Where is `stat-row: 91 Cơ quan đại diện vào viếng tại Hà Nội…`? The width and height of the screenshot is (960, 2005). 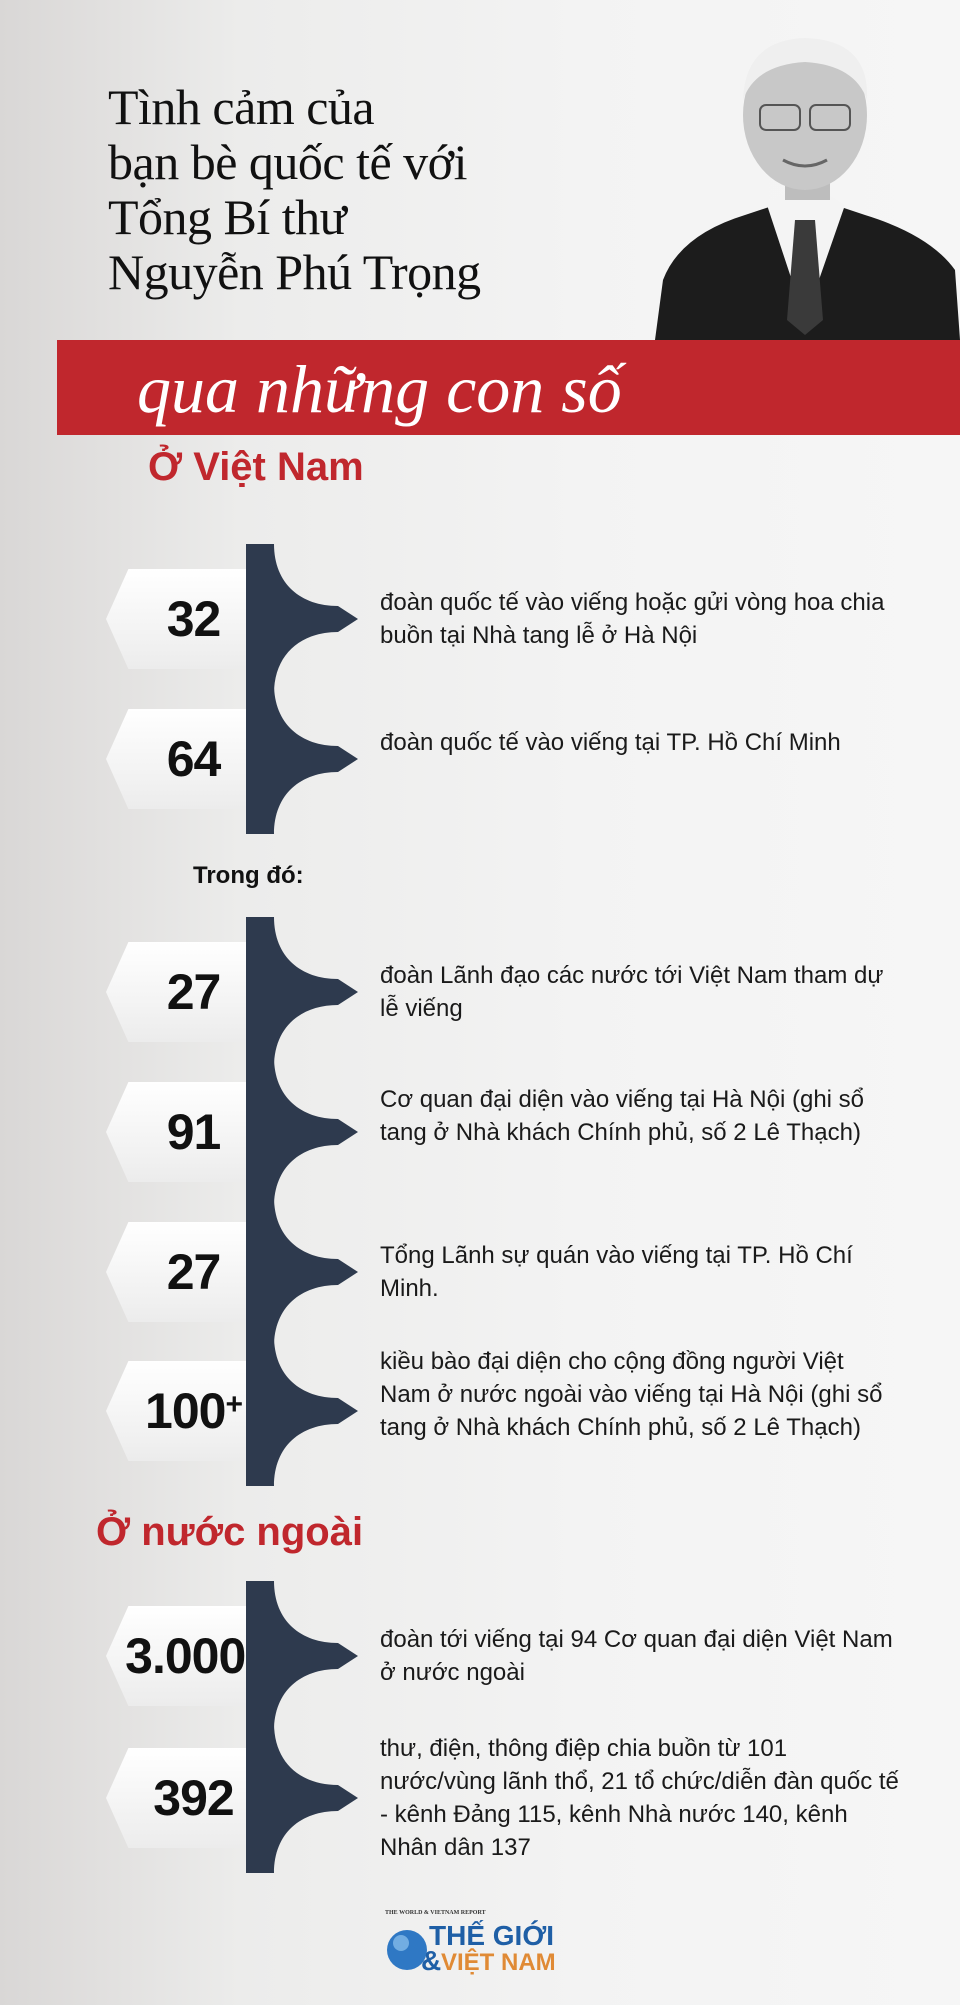
stat-row: 91 Cơ quan đại diện vào viếng tại Hà Nội… is located at coordinates (480, 1132).